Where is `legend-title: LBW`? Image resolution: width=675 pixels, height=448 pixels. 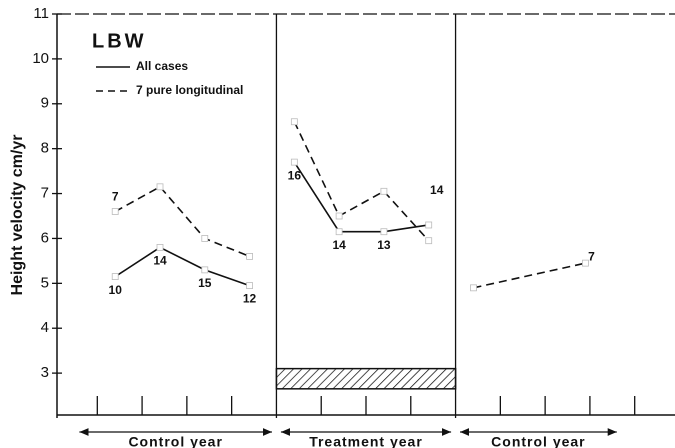 legend-title: LBW is located at coordinates (119, 41).